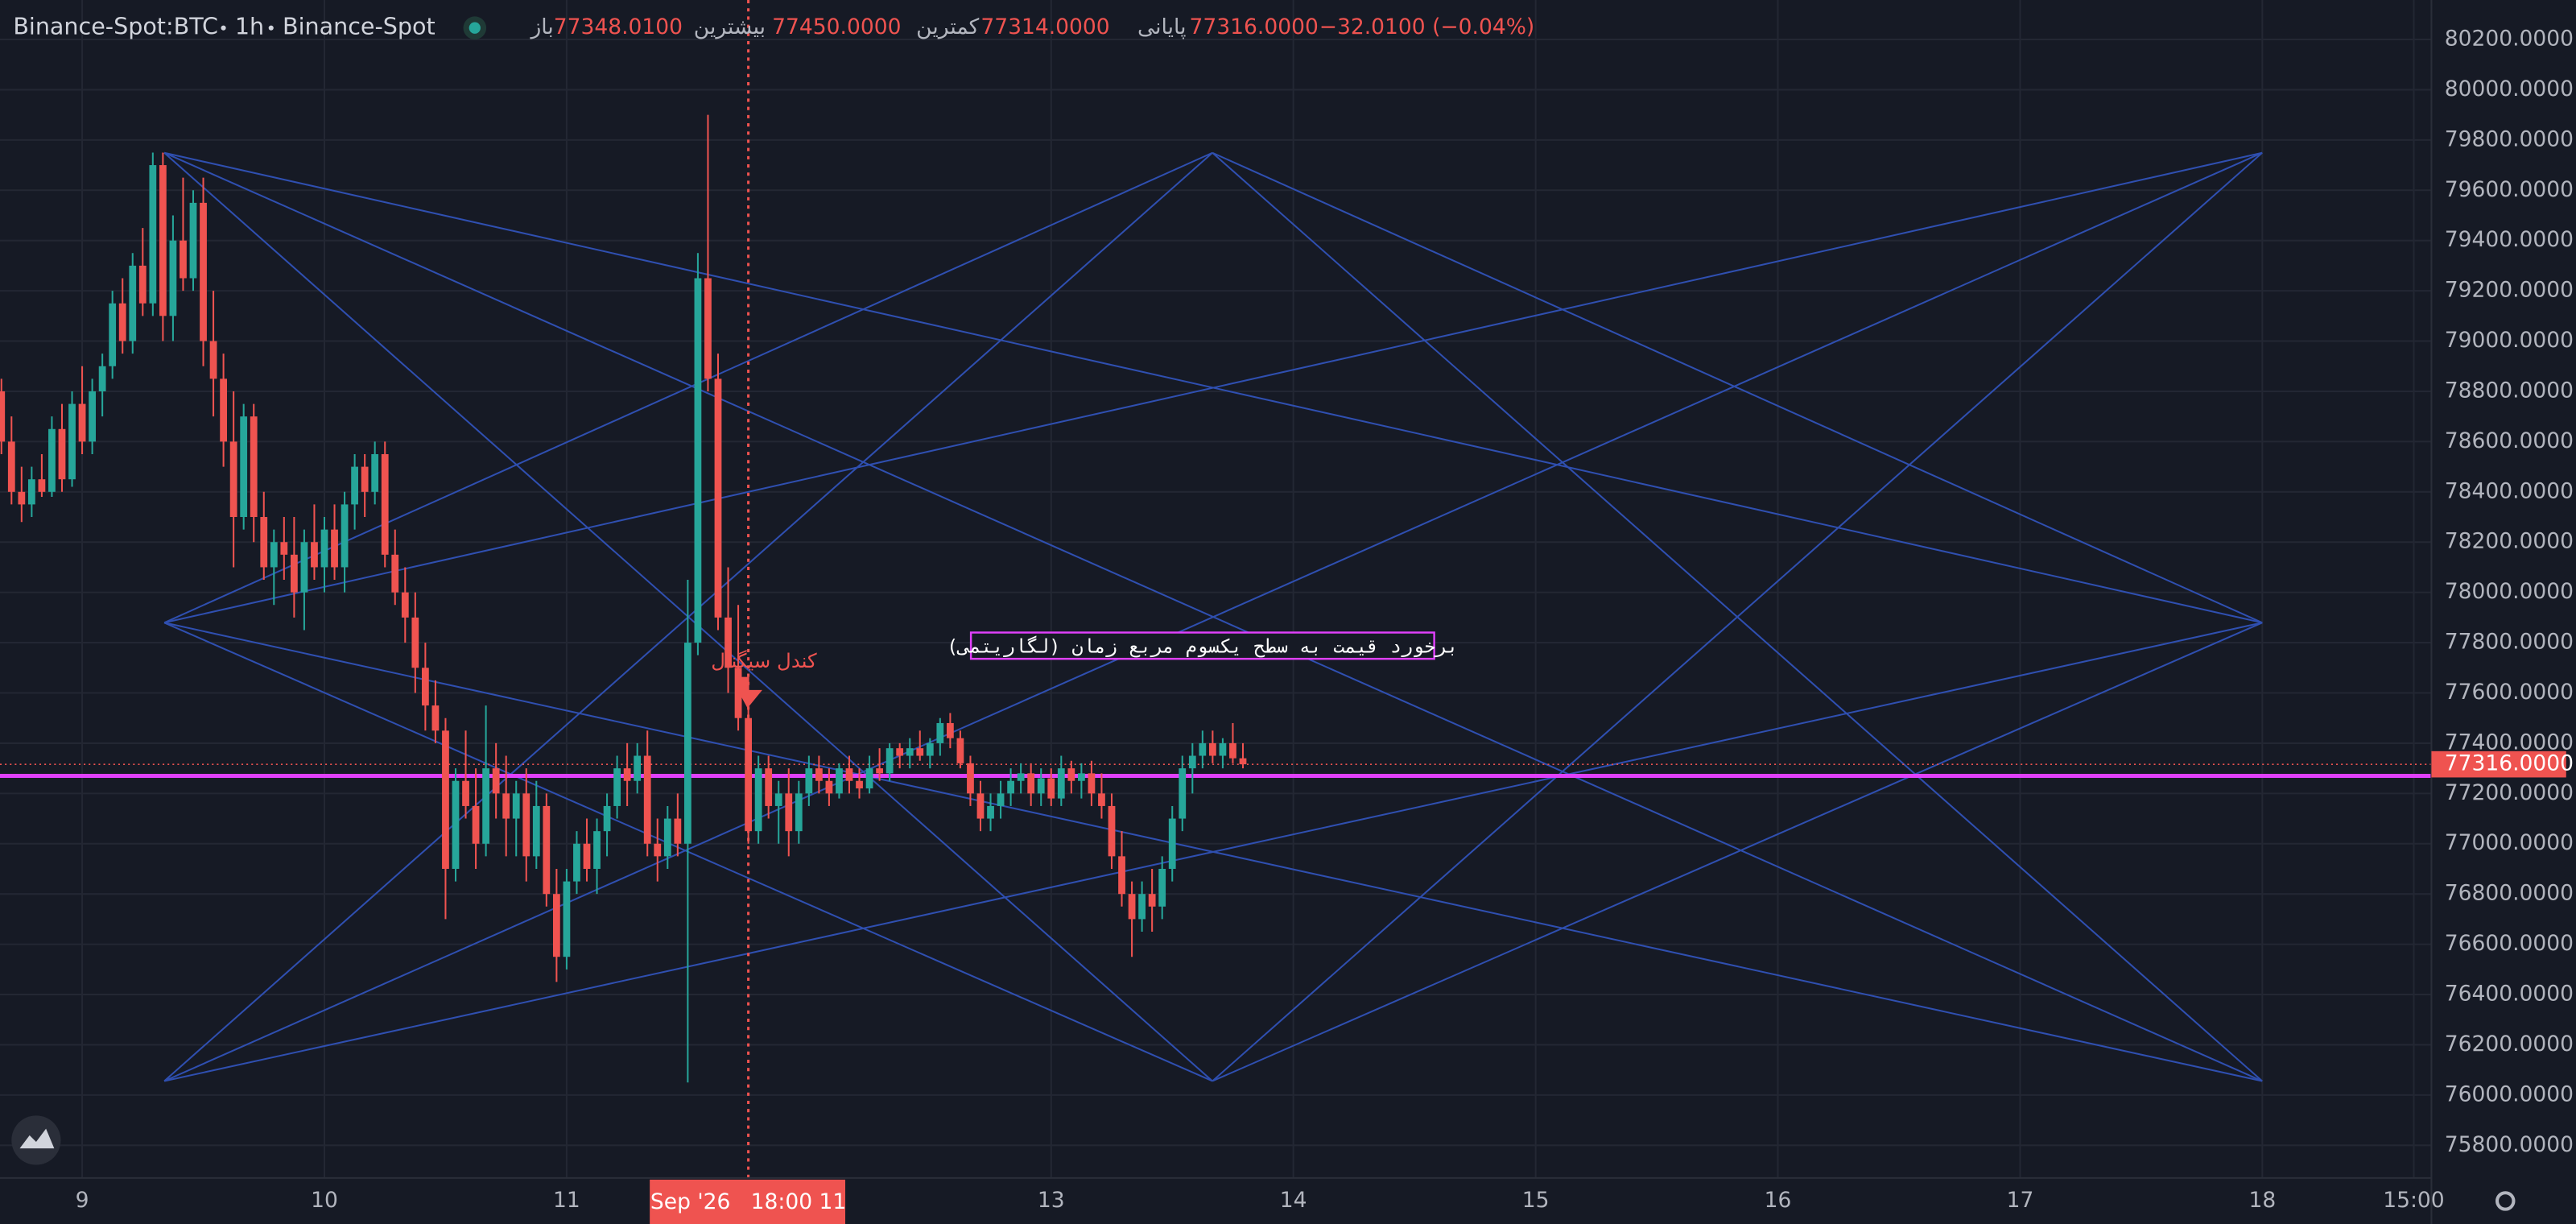 Image resolution: width=2576 pixels, height=1224 pixels. Describe the element at coordinates (948, 26) in the screenshot. I see `low-label: کمترین` at that location.